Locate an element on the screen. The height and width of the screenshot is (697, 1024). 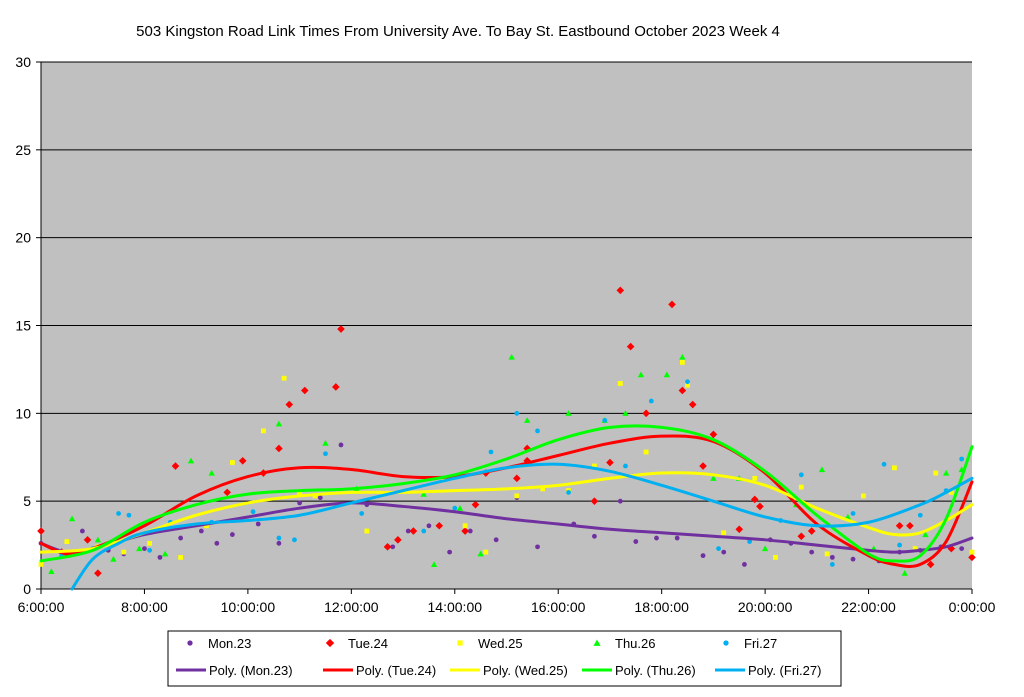
legend-label: Tue.24 is located at coordinates (368, 643).